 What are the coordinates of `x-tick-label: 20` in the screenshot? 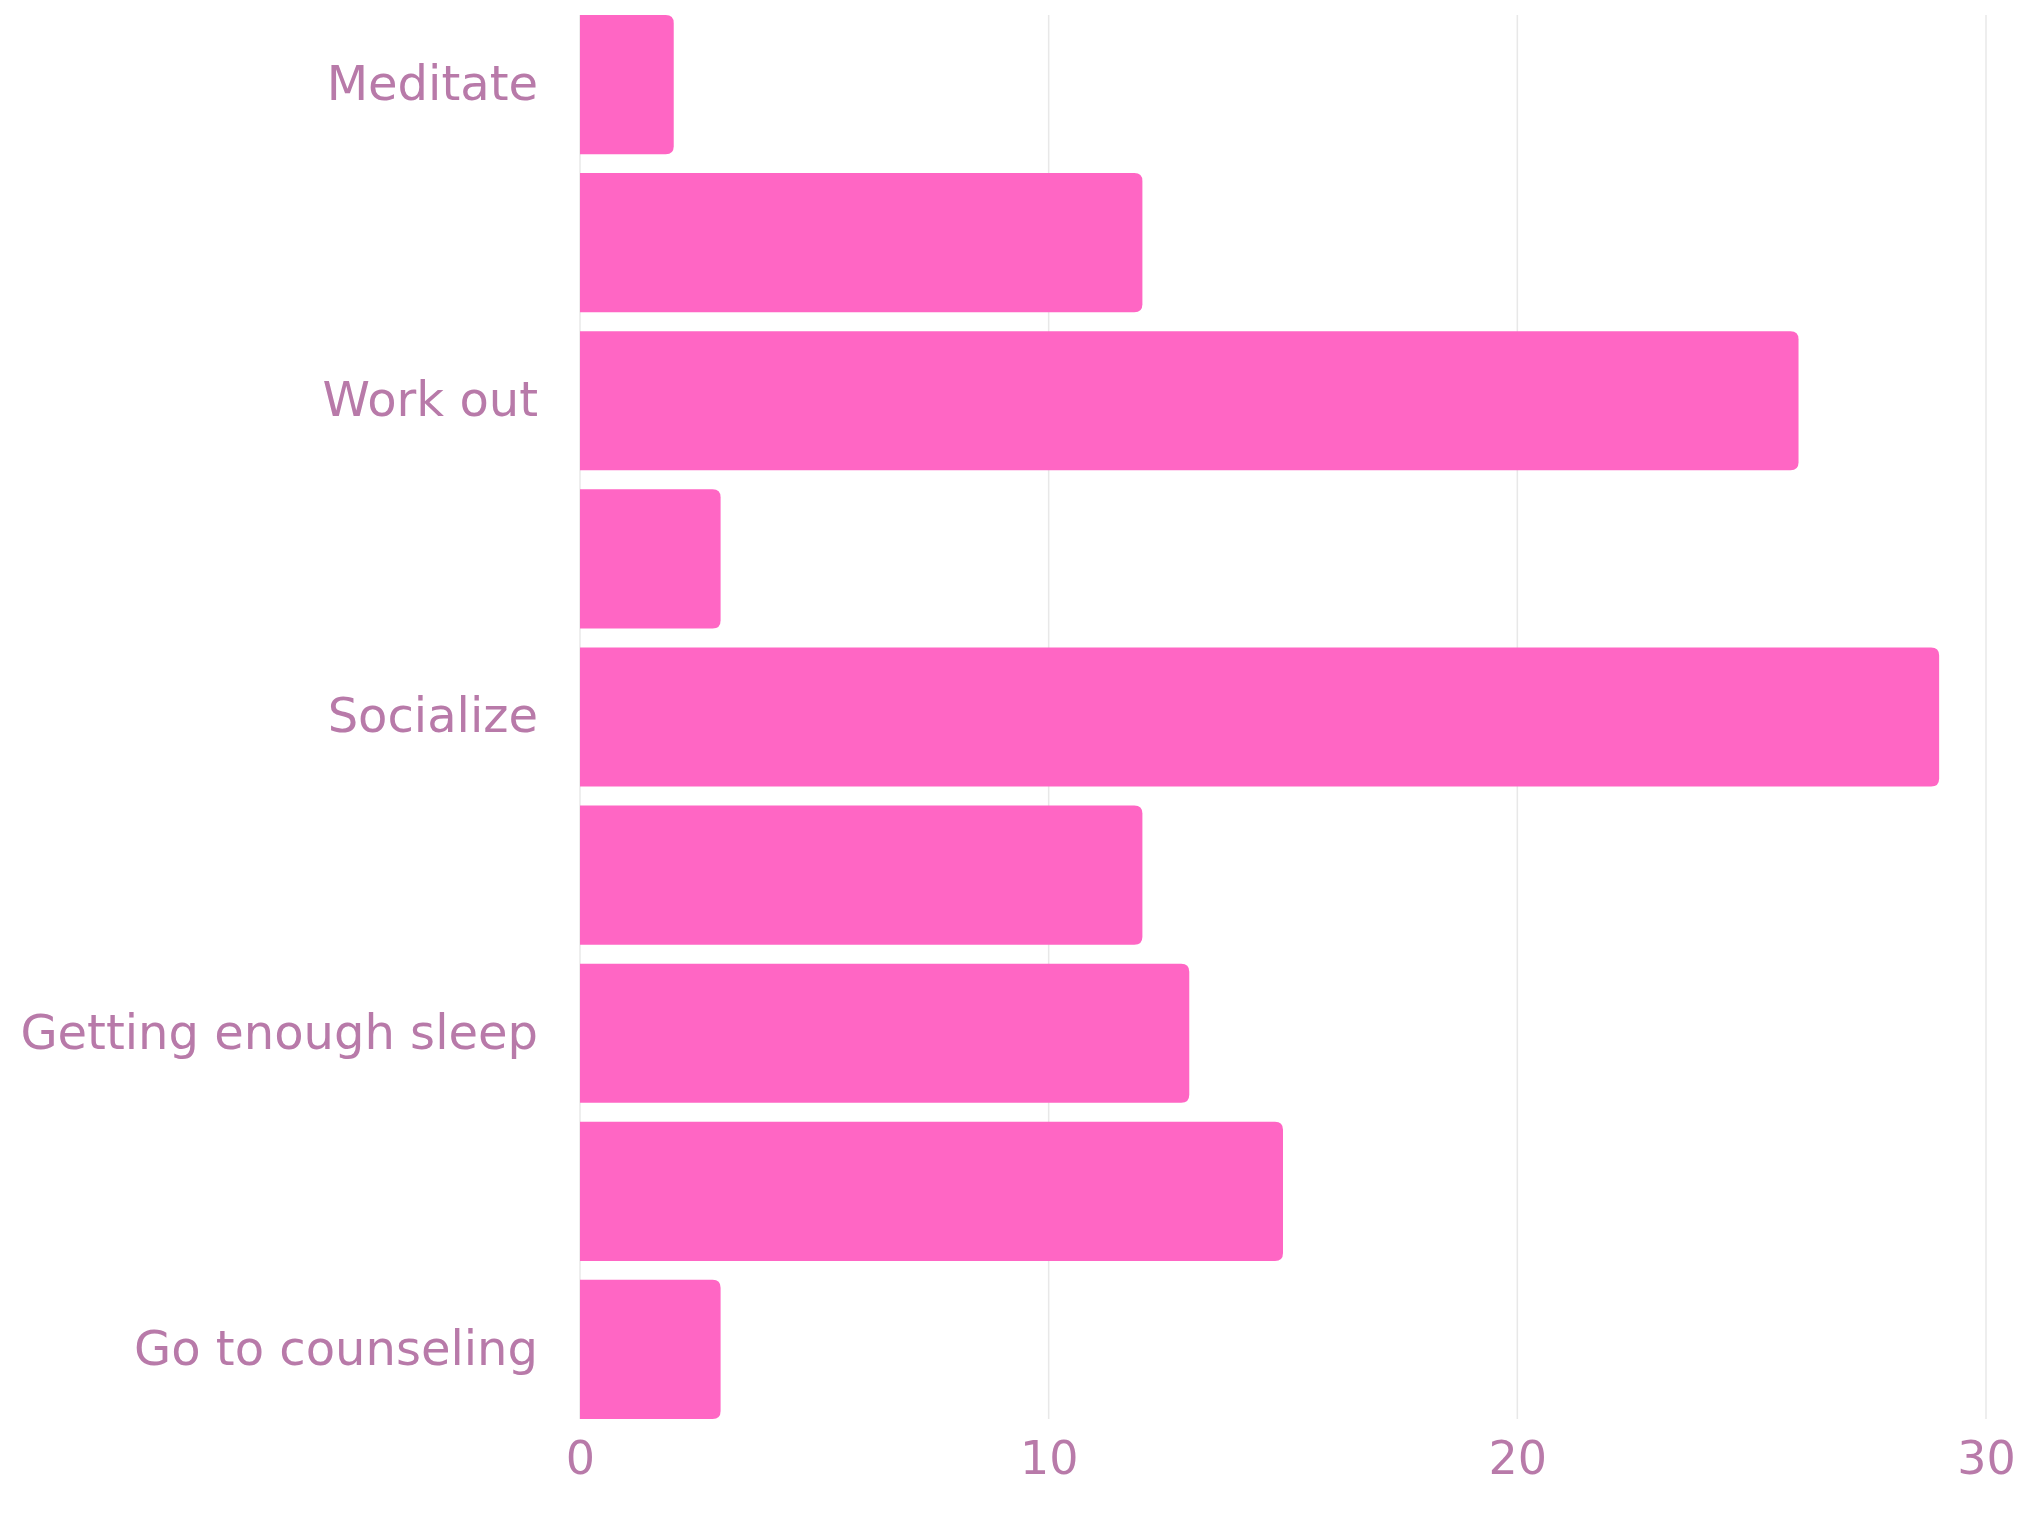 It's located at (1518, 1457).